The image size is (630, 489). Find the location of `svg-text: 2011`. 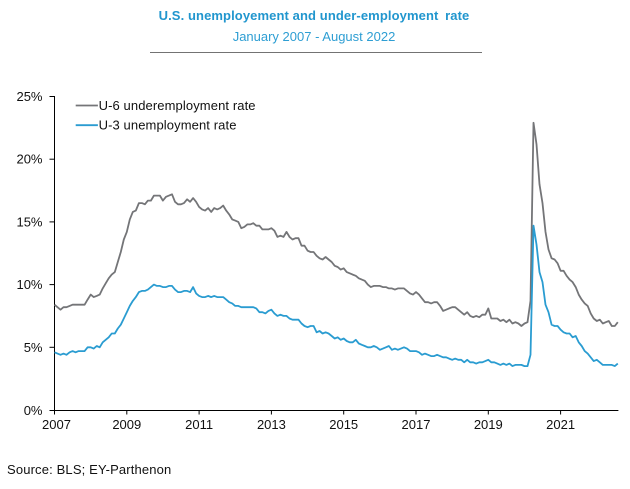

svg-text: 2011 is located at coordinates (199, 424).